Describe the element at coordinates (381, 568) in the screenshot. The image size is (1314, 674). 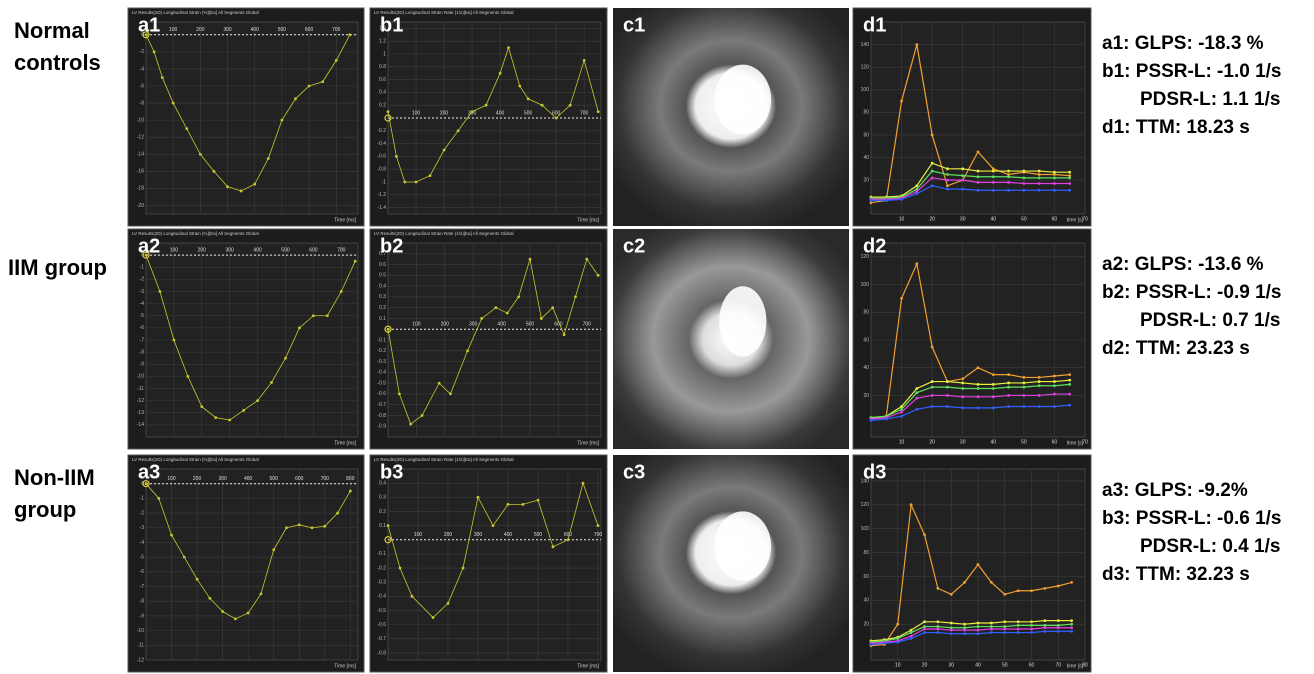
I see `y-tick-label: -0.2` at that location.